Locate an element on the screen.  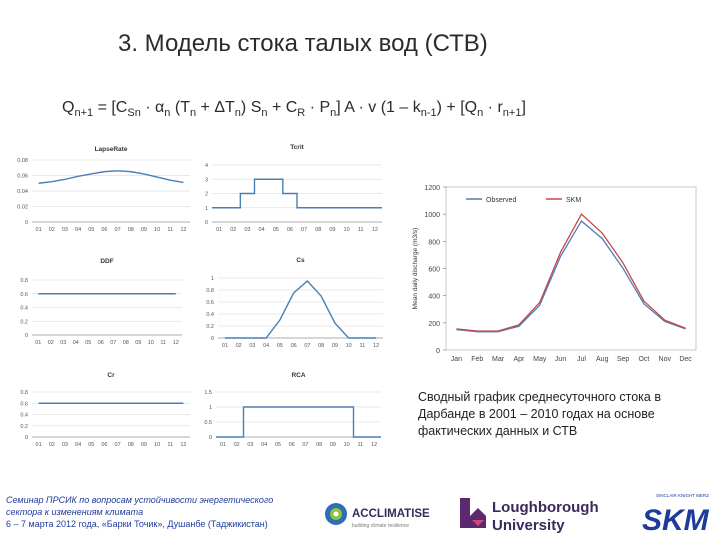
chart-title: Cs is located at coordinates (300, 260).